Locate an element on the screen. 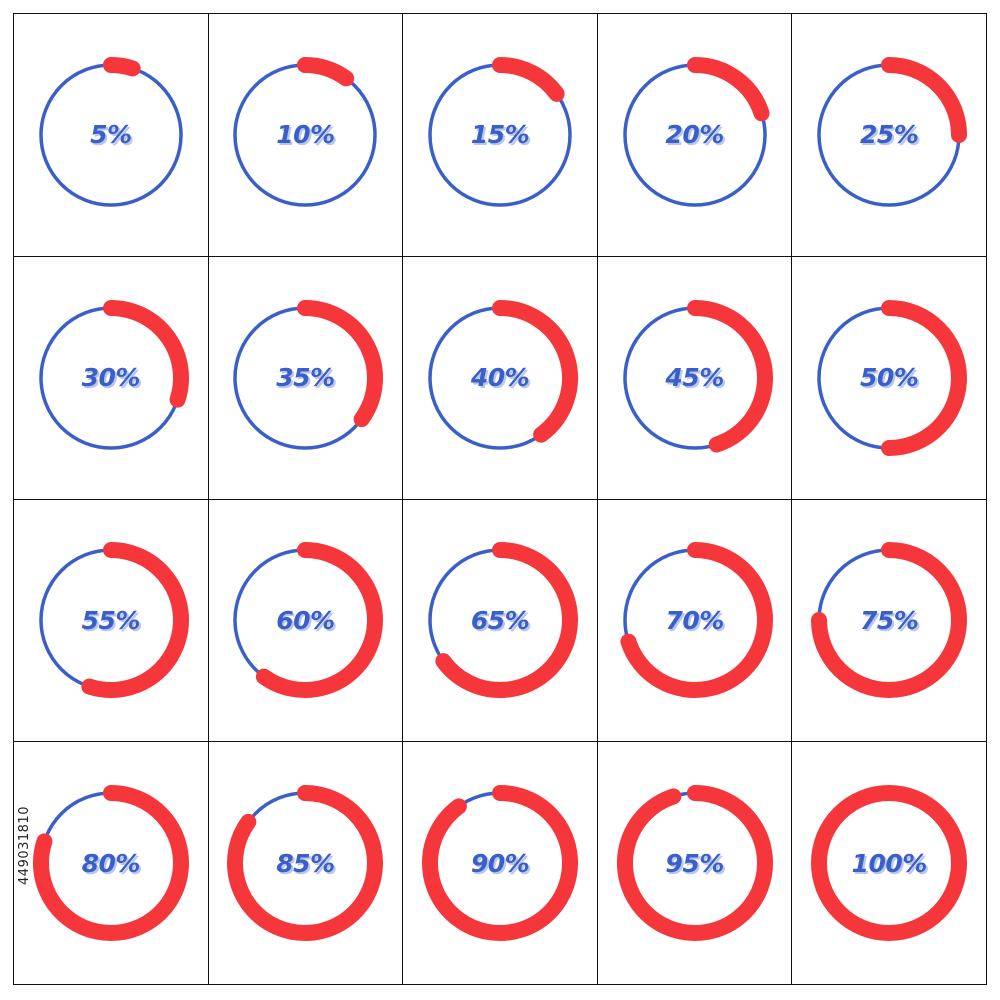 The height and width of the screenshot is (1000, 1000). progress-ring-cell: 50% is located at coordinates (889, 378).